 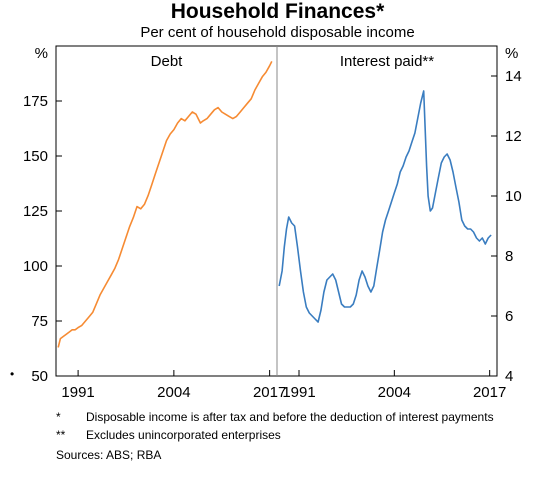 What do you see at coordinates (39, 376) in the screenshot?
I see `y-tick-label-left: 50` at bounding box center [39, 376].